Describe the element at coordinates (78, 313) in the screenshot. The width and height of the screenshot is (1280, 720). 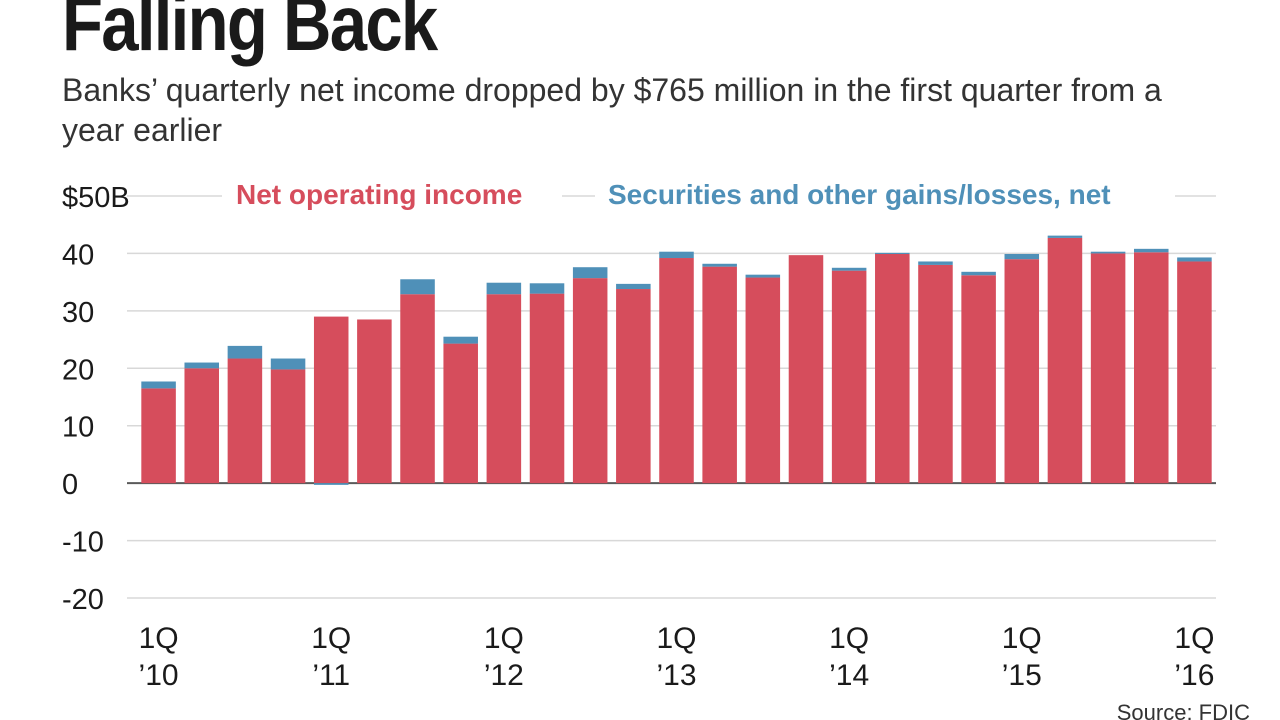
I see `y-tick-label: 30` at that location.